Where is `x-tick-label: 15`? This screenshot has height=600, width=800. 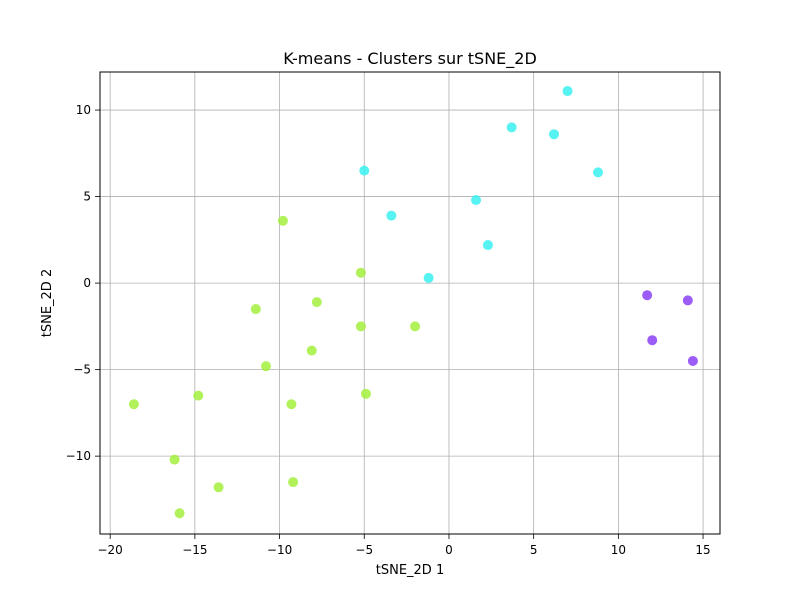 x-tick-label: 15 is located at coordinates (702, 550).